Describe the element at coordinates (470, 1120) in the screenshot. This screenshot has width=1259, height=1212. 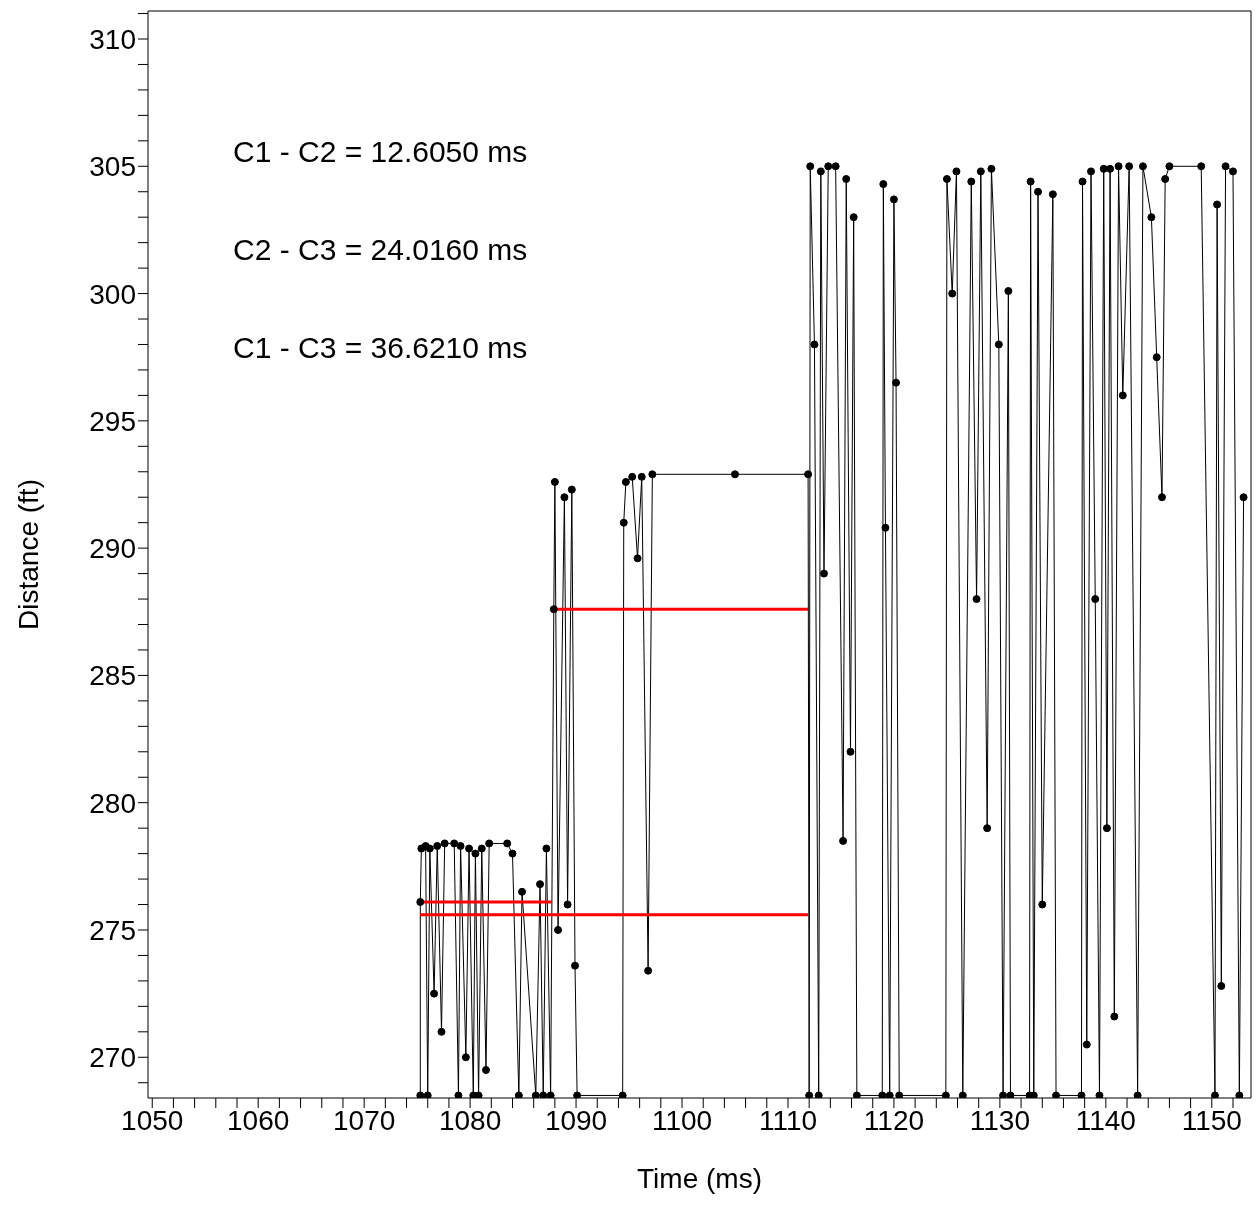
I see `x-tick-label: 1080` at that location.